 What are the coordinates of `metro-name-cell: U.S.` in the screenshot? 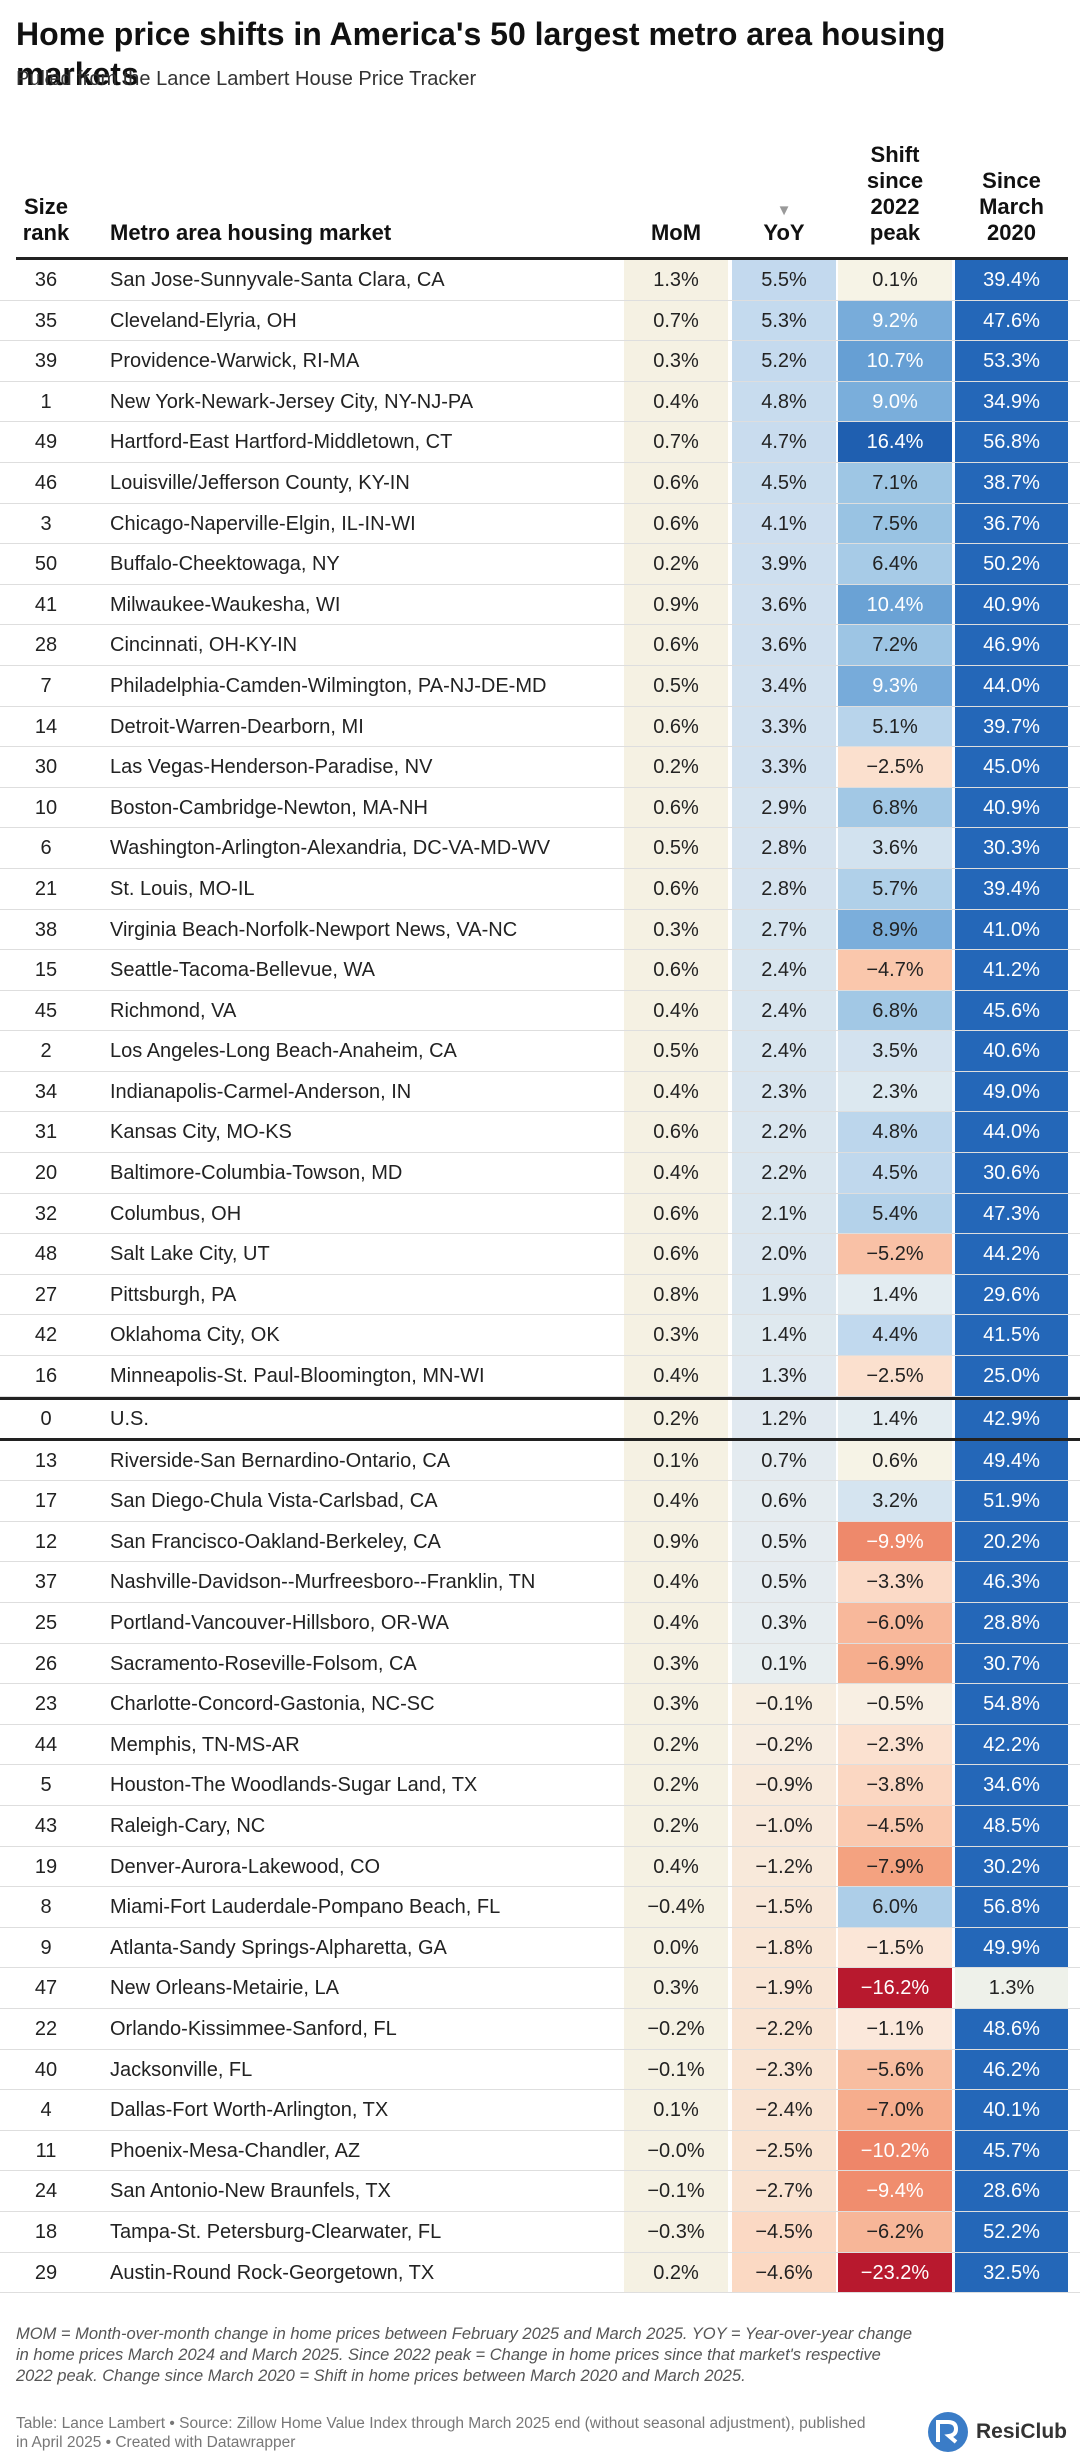 It's located at (129, 1418).